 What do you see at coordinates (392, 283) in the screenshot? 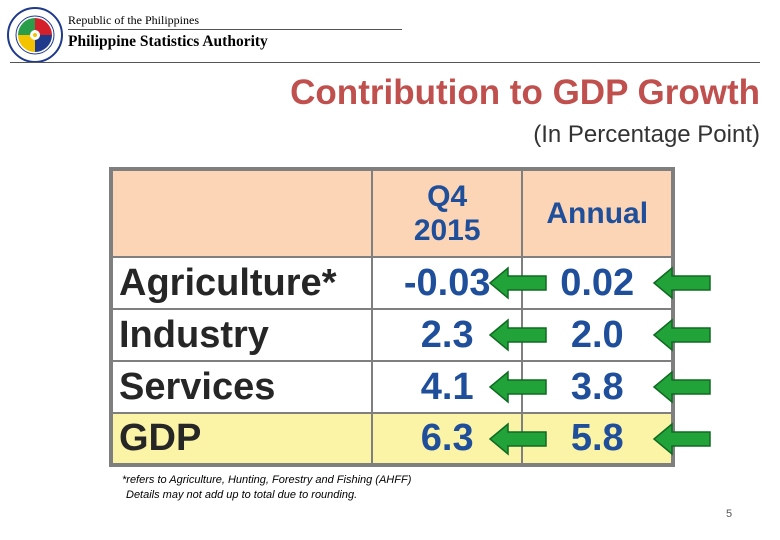
I see `table-row-agriculture: Agriculture* -0.03 0.02` at bounding box center [392, 283].